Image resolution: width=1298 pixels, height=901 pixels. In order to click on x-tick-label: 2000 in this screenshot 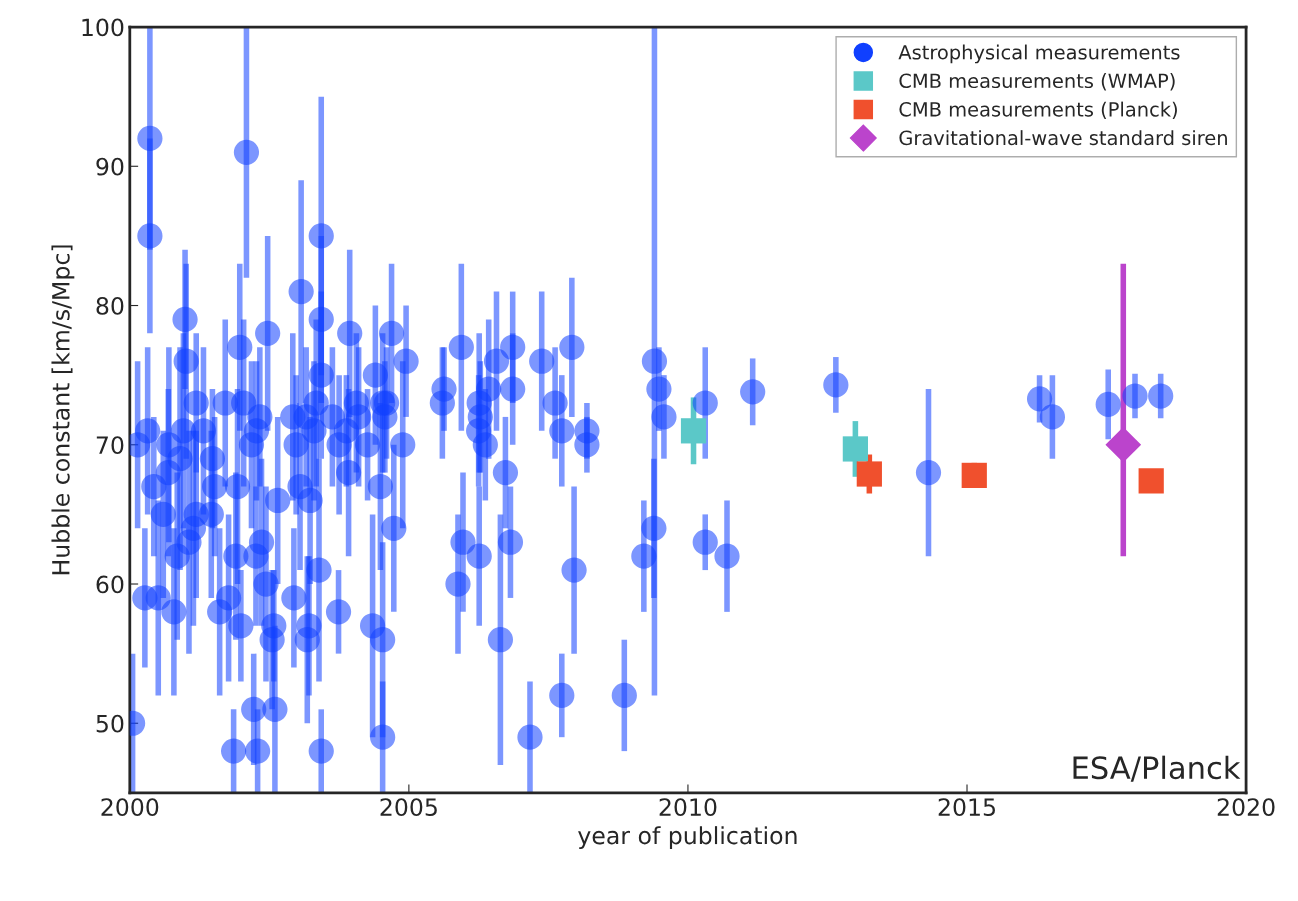, I will do `click(130, 807)`.